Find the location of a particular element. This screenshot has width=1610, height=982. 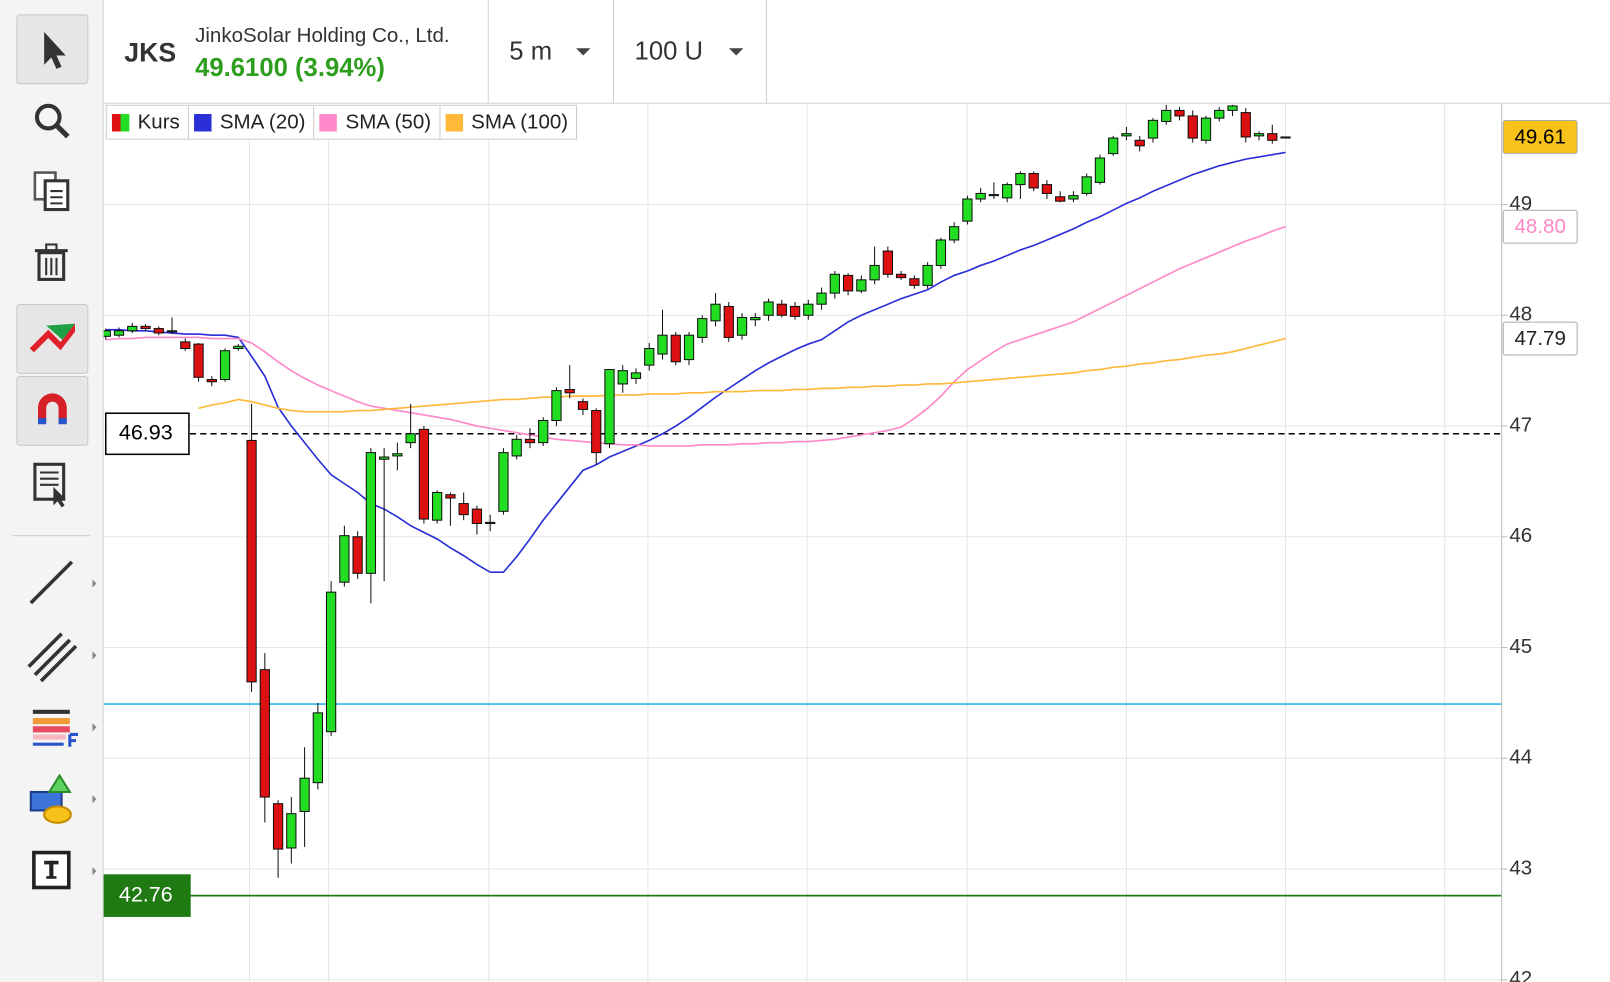

line-label: 46.93 is located at coordinates (146, 431).